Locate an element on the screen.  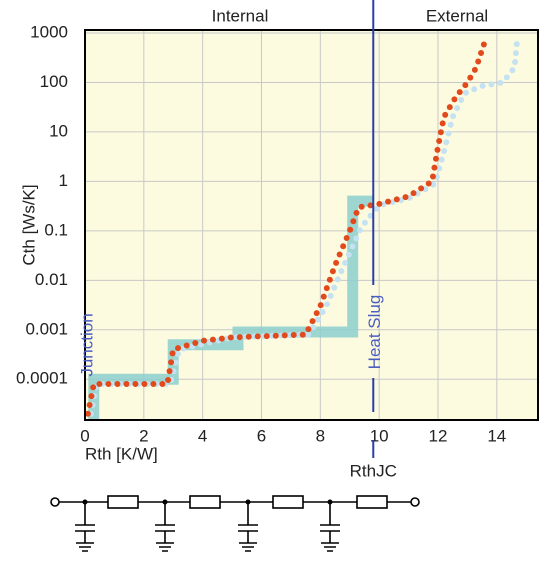
y-tick-label: 0.1 is located at coordinates (56, 229).